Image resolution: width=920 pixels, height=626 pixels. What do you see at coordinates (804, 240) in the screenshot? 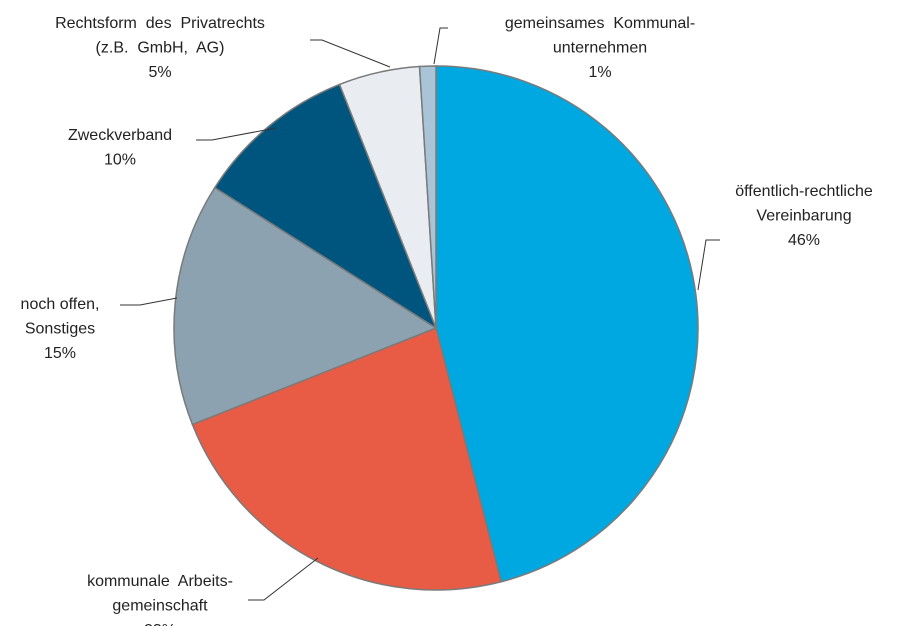
I see `value-label: 46%` at bounding box center [804, 240].